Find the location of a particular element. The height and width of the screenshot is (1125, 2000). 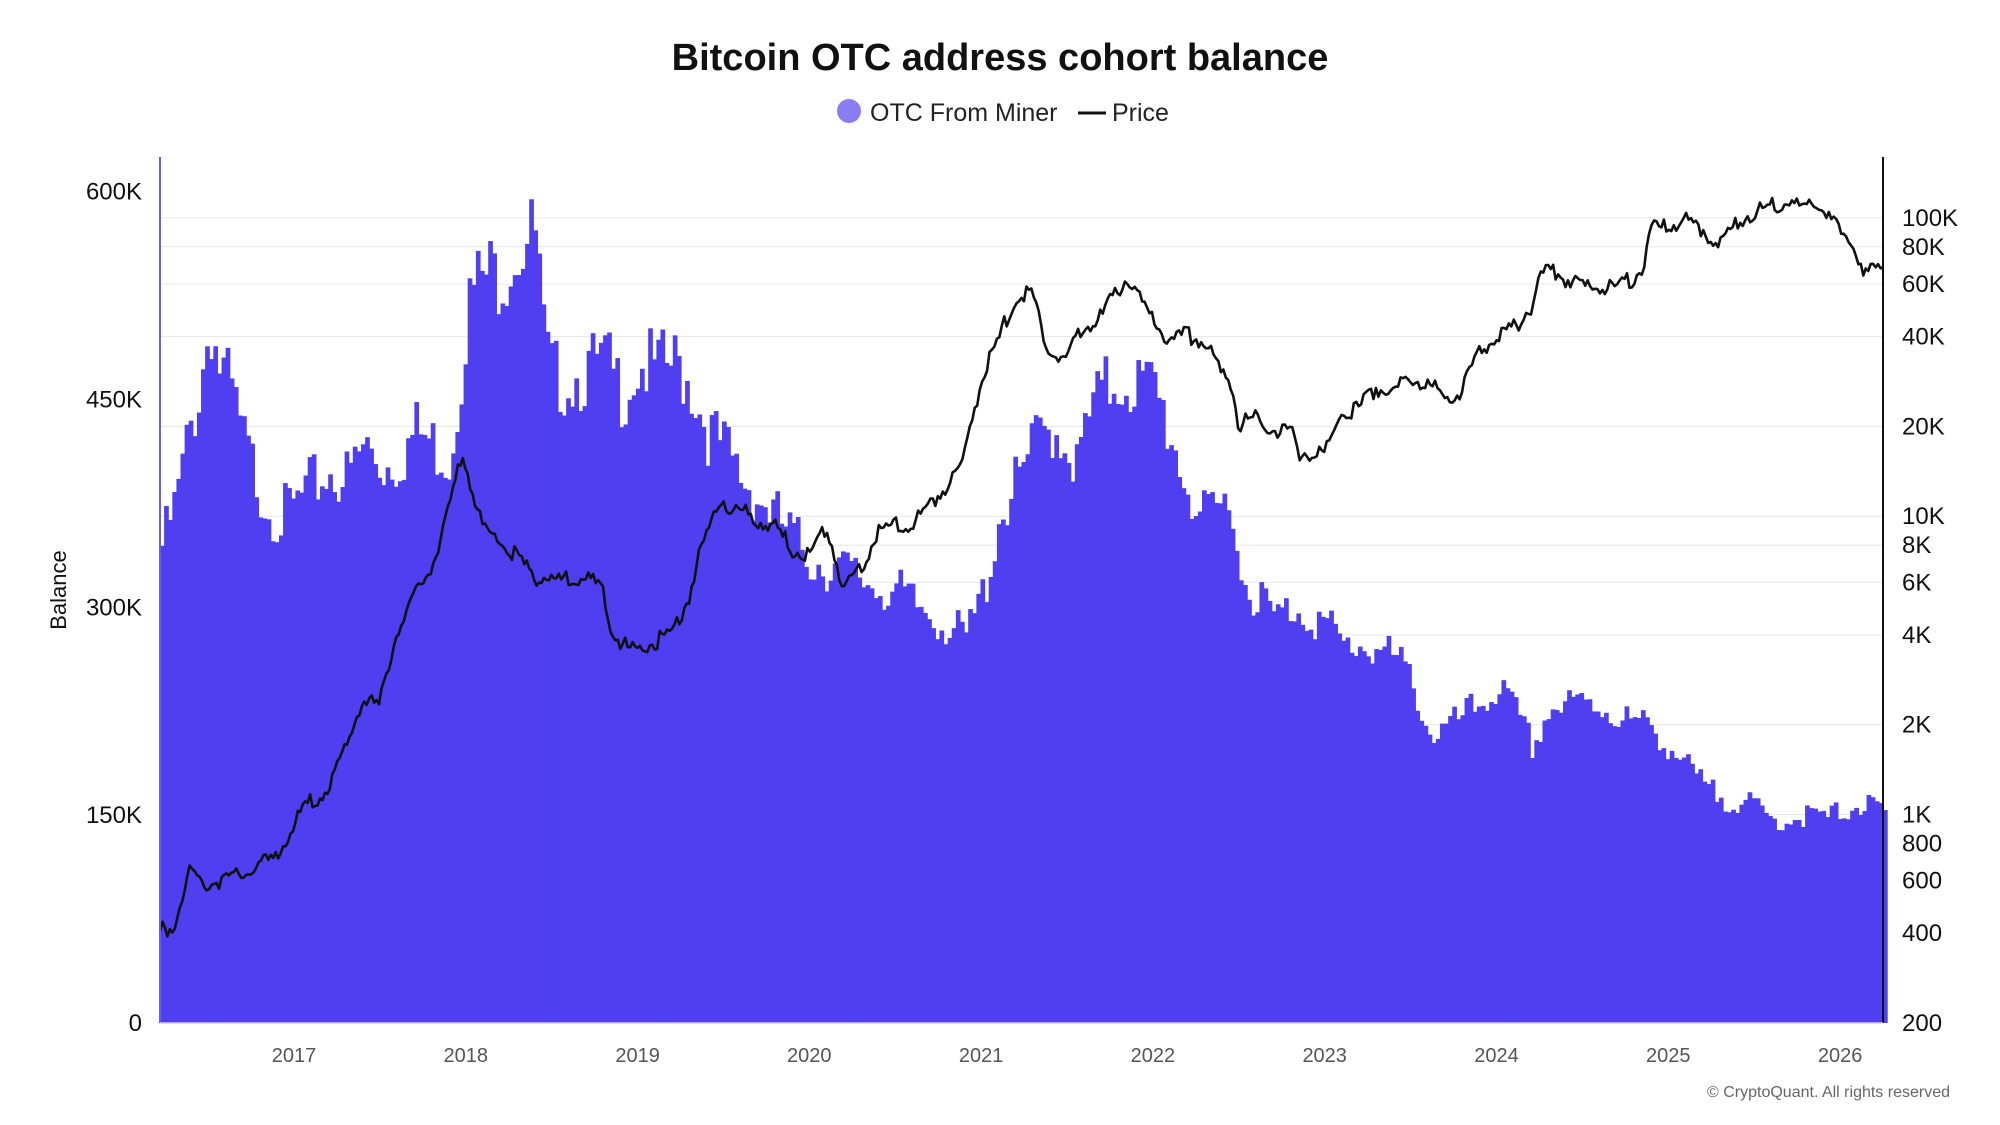

credit-text: © CryptoQuant. All rights reserved is located at coordinates (1828, 1092).